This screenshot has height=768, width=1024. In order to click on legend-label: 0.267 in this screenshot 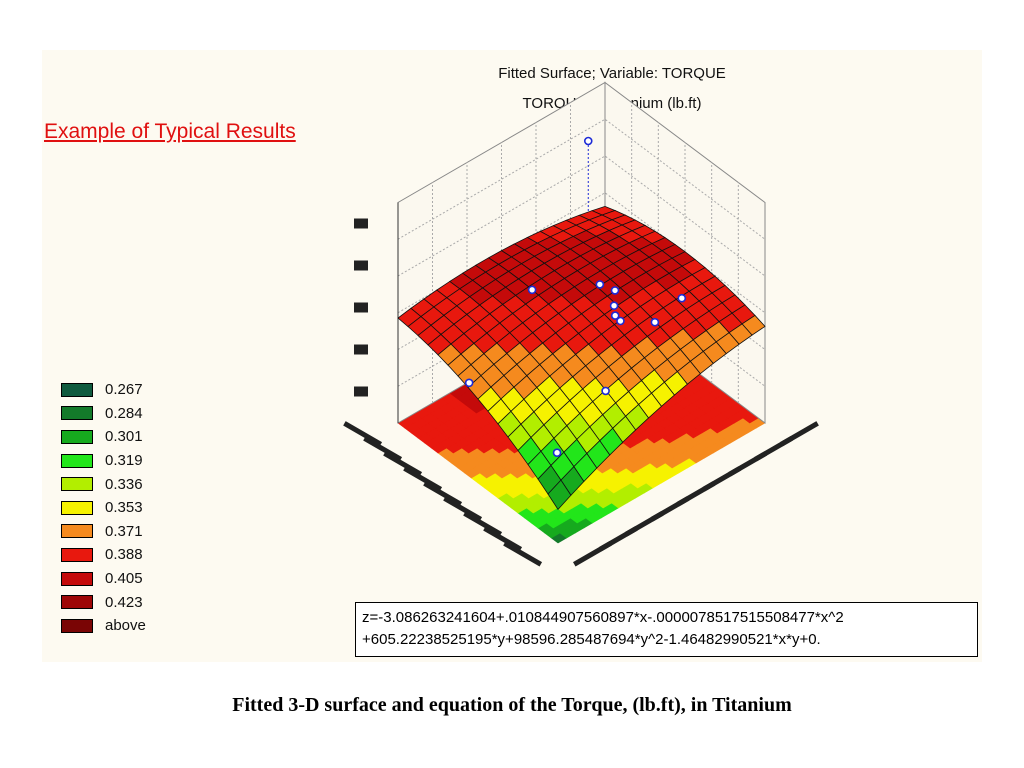, I will do `click(124, 390)`.